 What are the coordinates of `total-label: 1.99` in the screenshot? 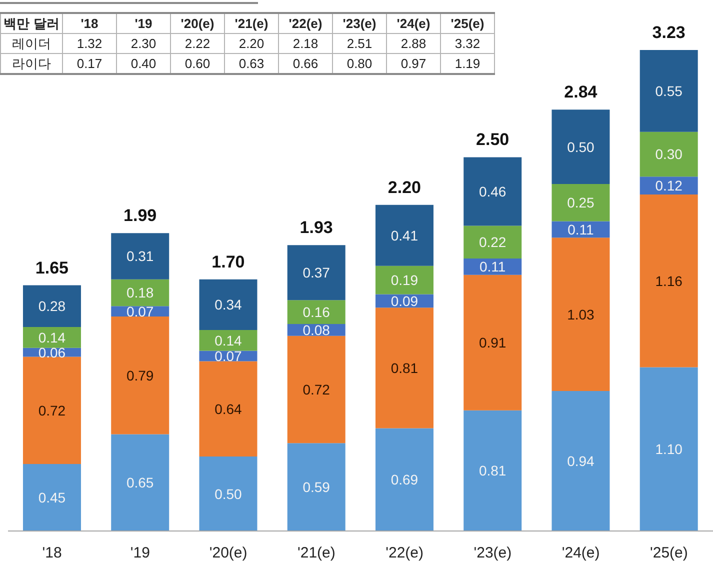 It's located at (140, 216).